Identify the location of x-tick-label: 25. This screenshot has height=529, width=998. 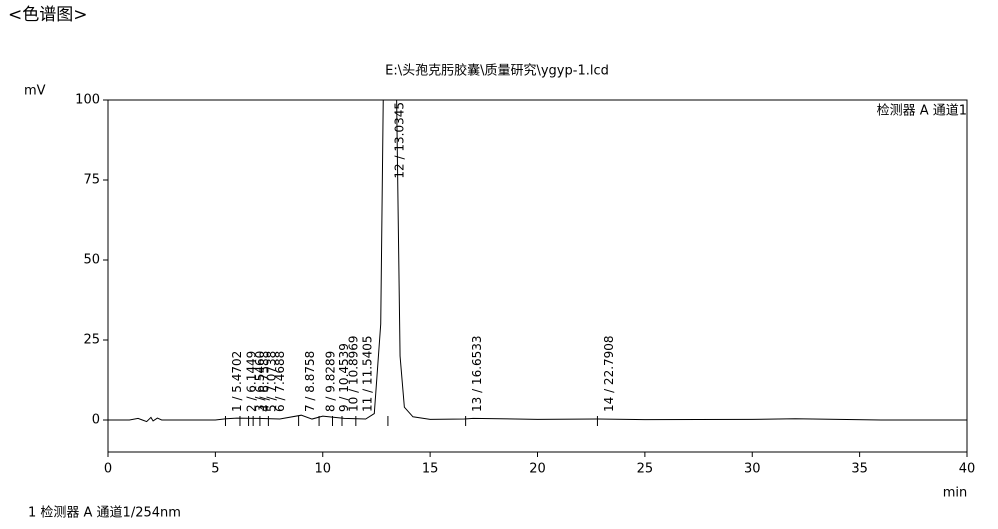
(645, 469).